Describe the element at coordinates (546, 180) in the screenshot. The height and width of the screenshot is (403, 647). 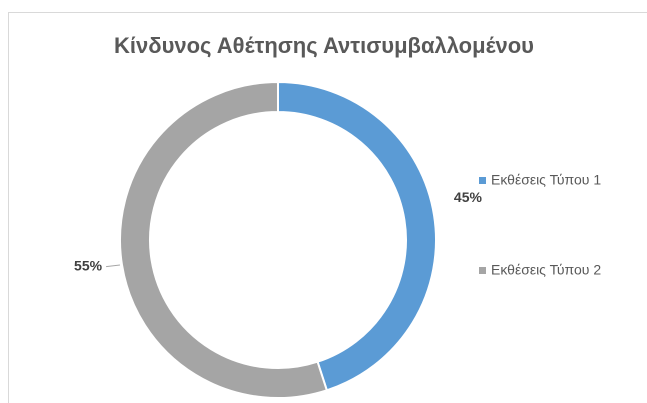
I see `legend-label: Εκθέσεις Τύπου 1` at that location.